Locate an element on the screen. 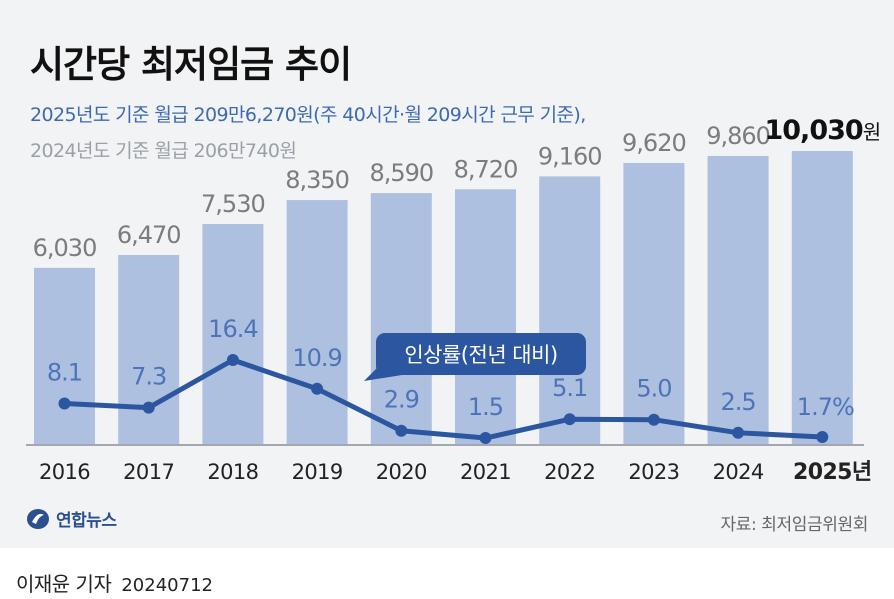  rate-point-2024 is located at coordinates (738, 432).